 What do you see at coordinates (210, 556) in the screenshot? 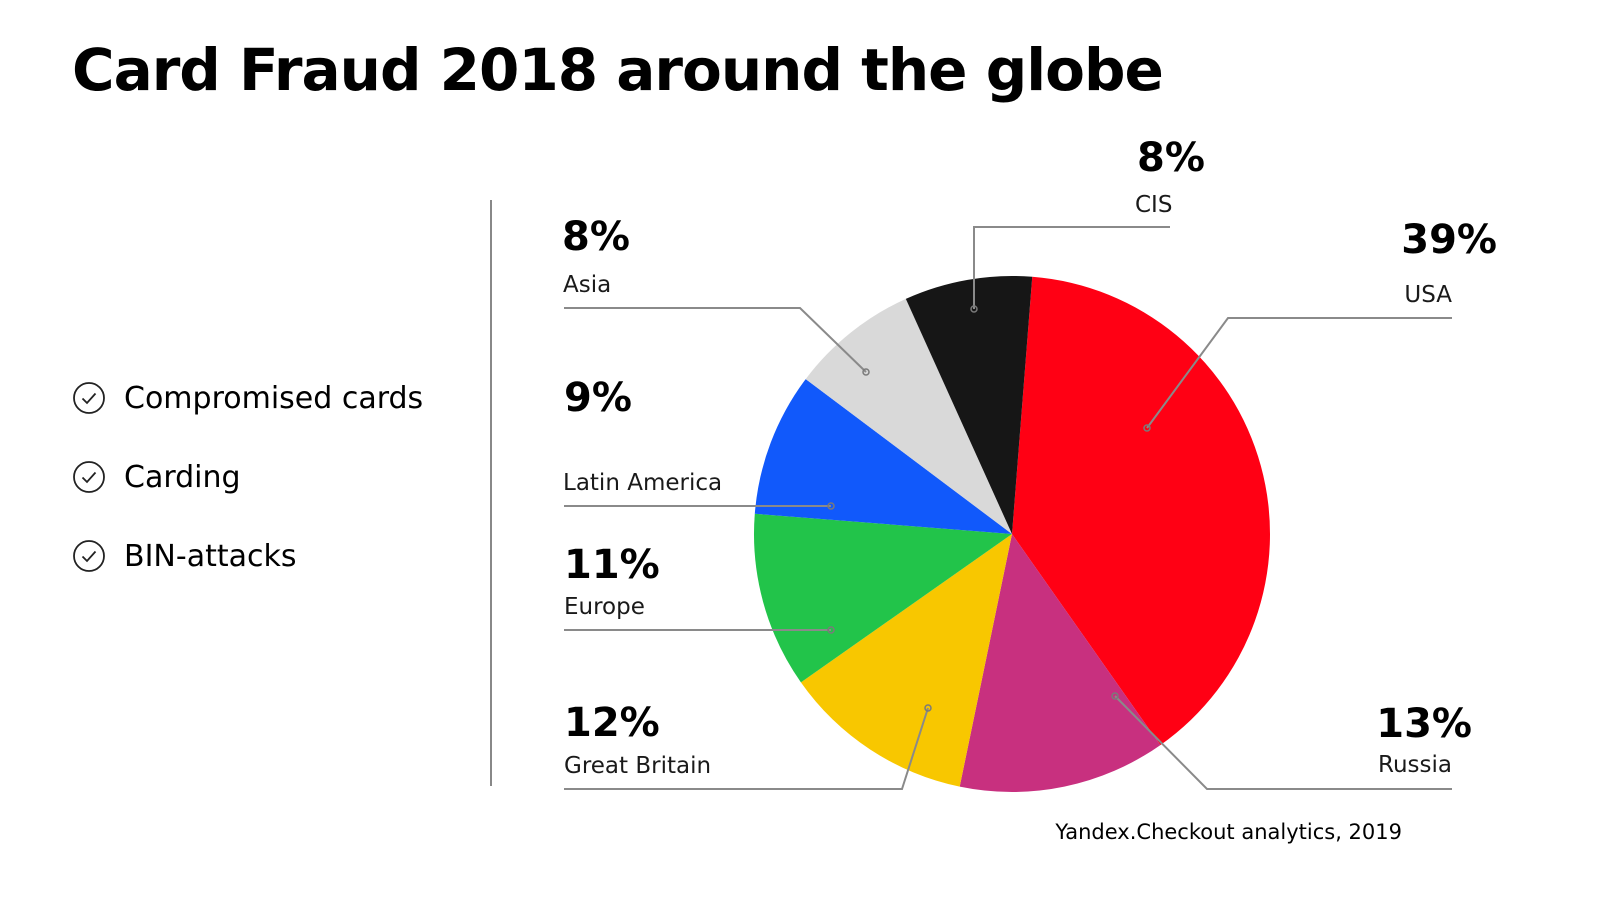
I see `bullet-label: BIN-attacks` at bounding box center [210, 556].